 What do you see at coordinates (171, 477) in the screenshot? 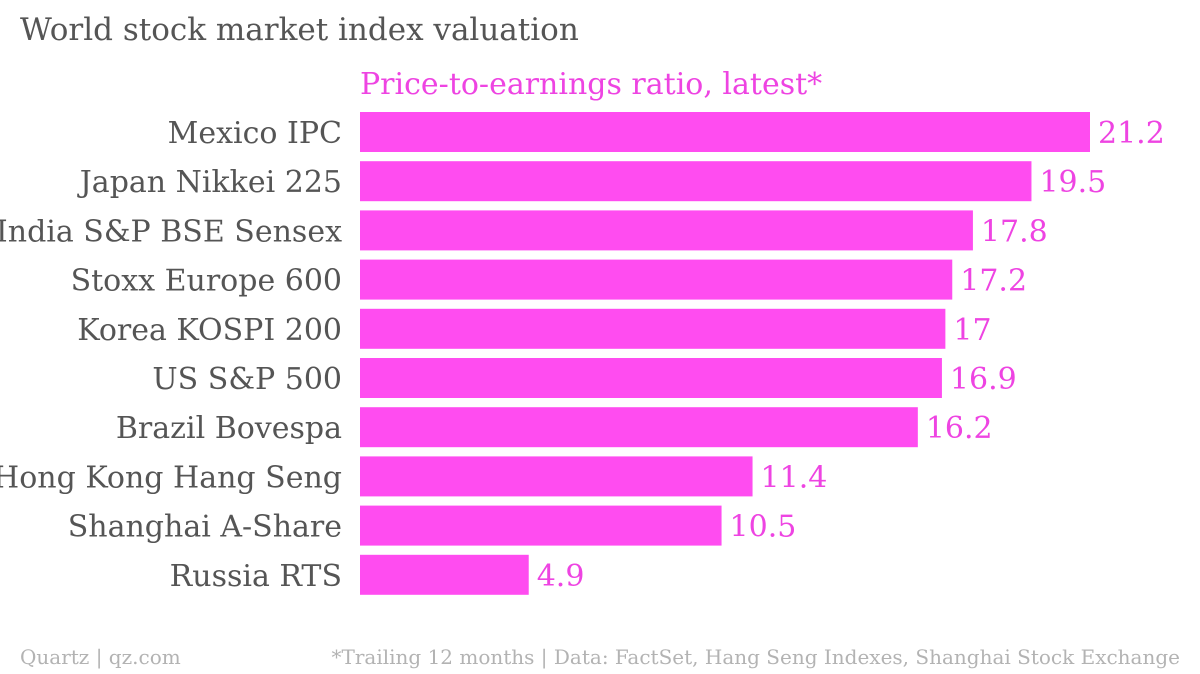
I see `category-label: Hong Kong Hang Seng` at bounding box center [171, 477].